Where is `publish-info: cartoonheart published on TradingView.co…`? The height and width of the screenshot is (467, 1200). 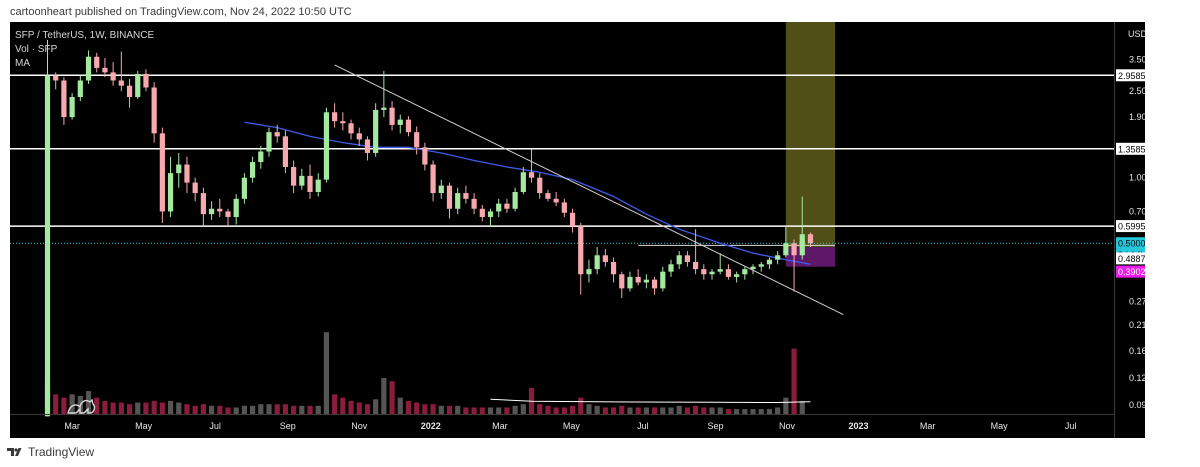
publish-info: cartoonheart published on TradingView.co… is located at coordinates (181, 12).